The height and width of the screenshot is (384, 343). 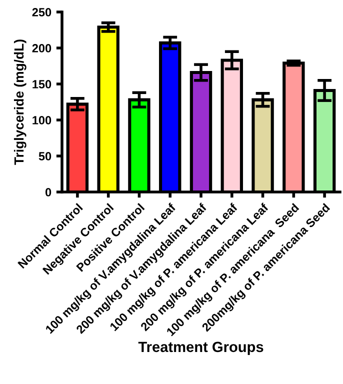 What do you see at coordinates (42, 48) in the screenshot?
I see `y-tick-label: 200` at bounding box center [42, 48].